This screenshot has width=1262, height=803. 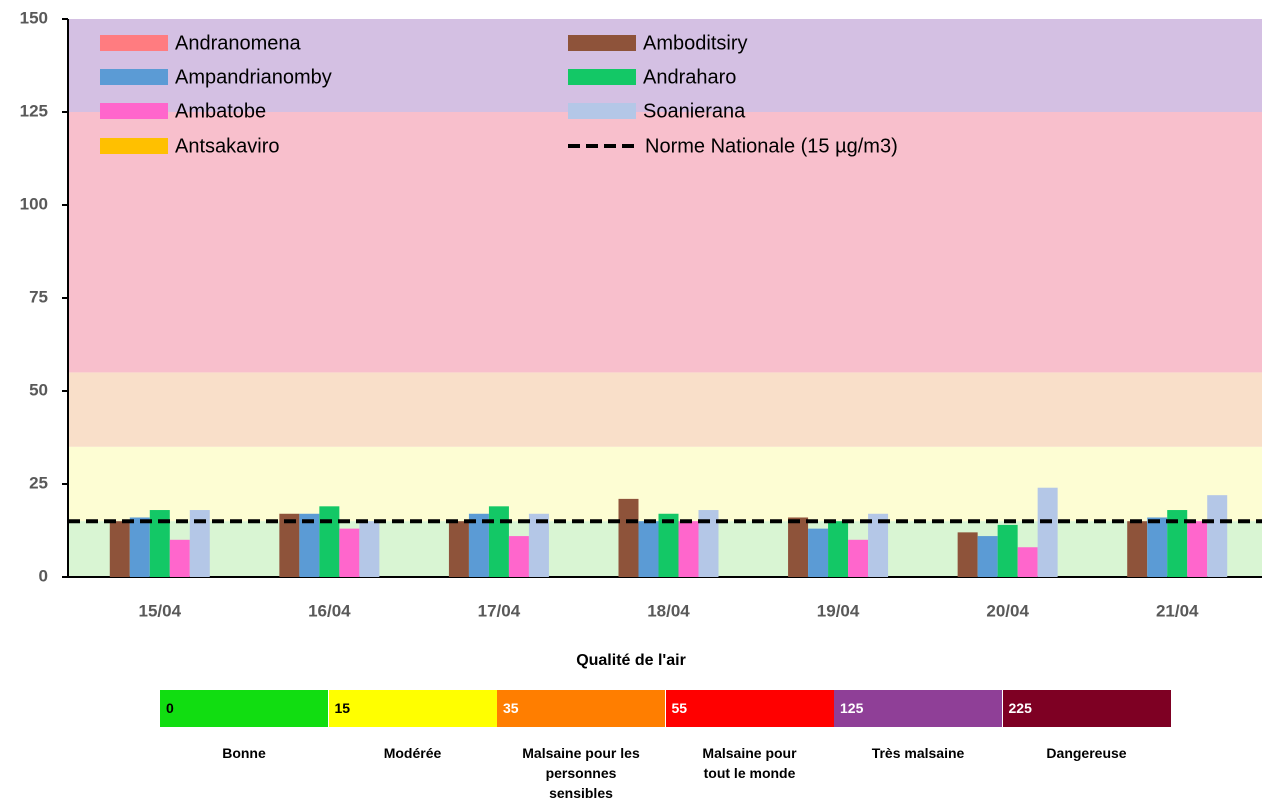 I want to click on y-tick-label: 50, so click(x=38, y=389).